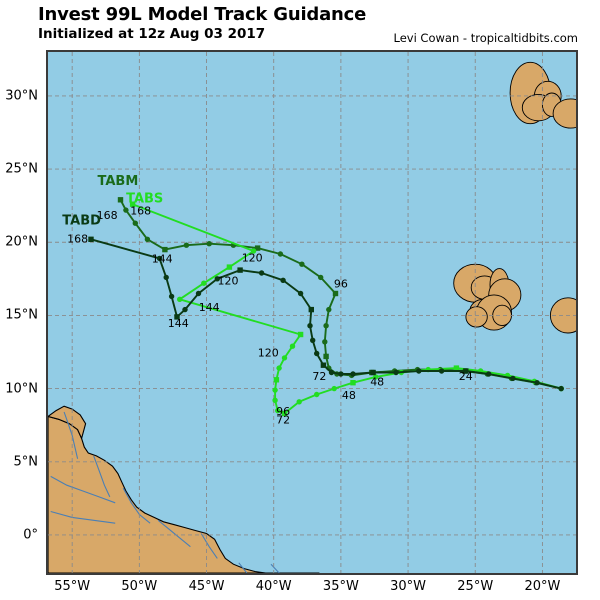 The height and width of the screenshot is (600, 600). I want to click on x-axis-tick-label: 55°W, so click(72, 586).